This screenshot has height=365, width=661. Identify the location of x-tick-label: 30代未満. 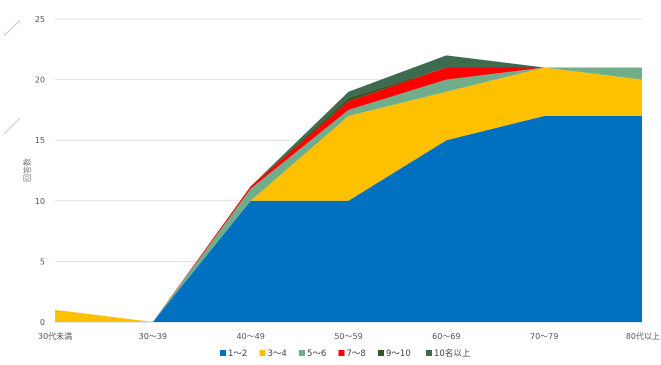
(55, 336).